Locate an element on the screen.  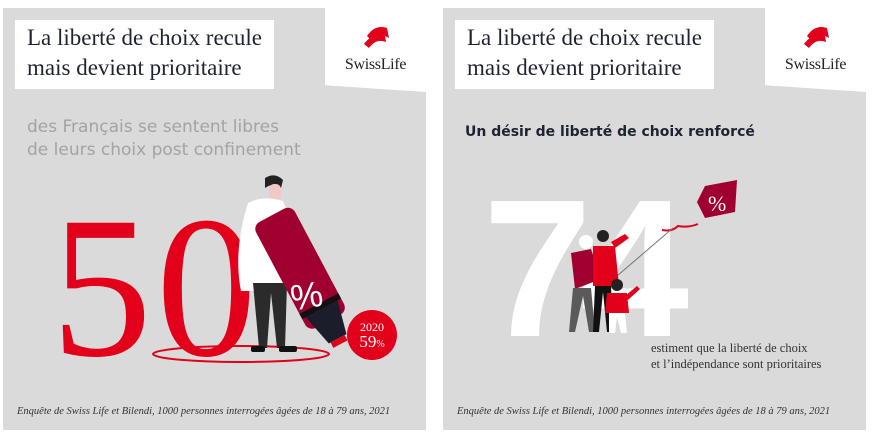
badge-unit: % is located at coordinates (380, 344).